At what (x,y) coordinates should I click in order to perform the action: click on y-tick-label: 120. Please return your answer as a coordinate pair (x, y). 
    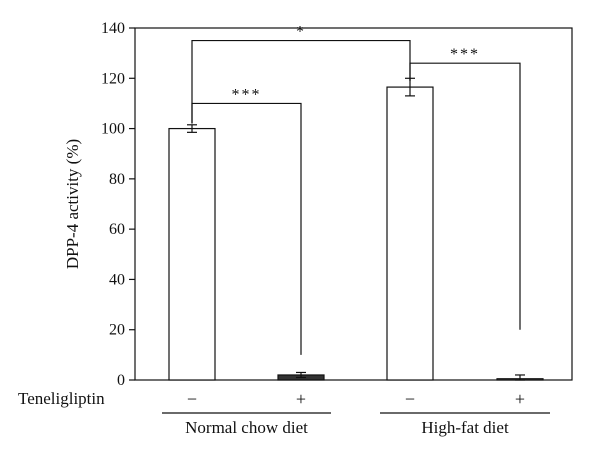
    Looking at the image, I should click on (113, 78).